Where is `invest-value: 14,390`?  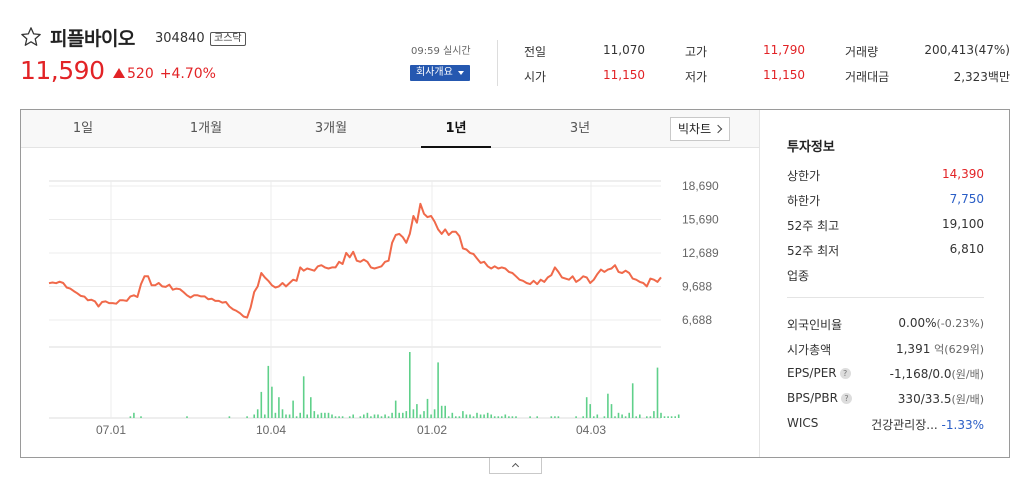
invest-value: 14,390 is located at coordinates (963, 174).